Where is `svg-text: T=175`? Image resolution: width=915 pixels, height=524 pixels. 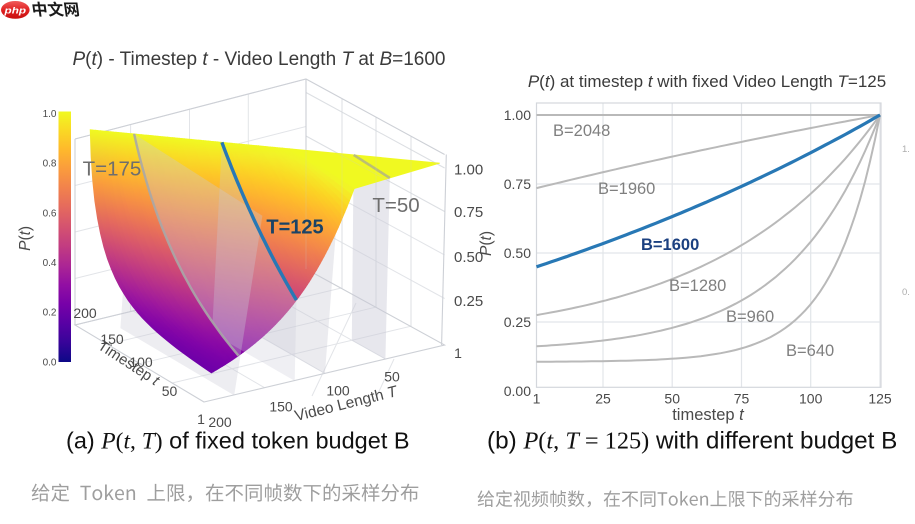 svg-text: T=175 is located at coordinates (112, 169).